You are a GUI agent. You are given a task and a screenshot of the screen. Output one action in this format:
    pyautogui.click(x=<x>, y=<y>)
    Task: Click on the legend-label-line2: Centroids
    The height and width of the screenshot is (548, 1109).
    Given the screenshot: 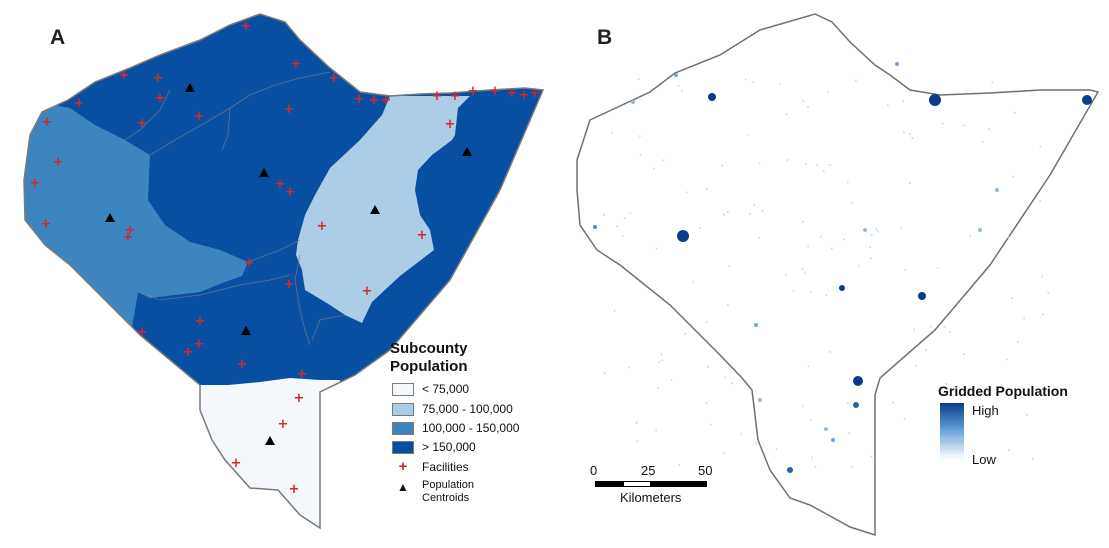 What is the action you would take?
    pyautogui.click(x=446, y=498)
    